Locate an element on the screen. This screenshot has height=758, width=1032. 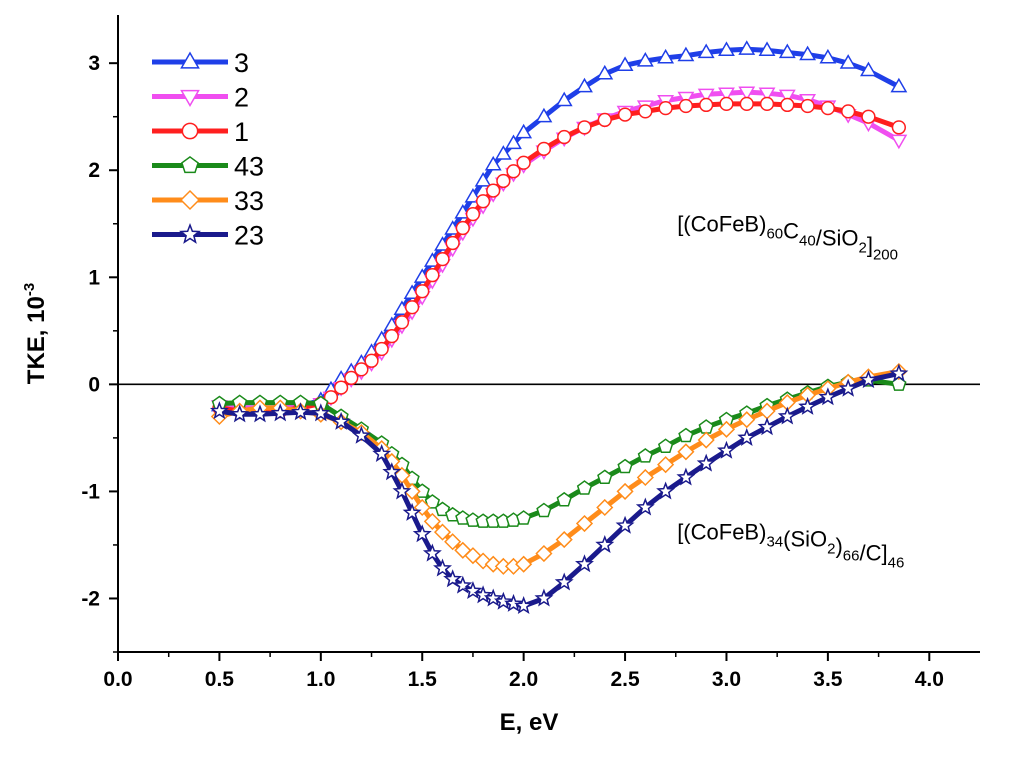
legend-item-3: 3 is located at coordinates (200, 63).